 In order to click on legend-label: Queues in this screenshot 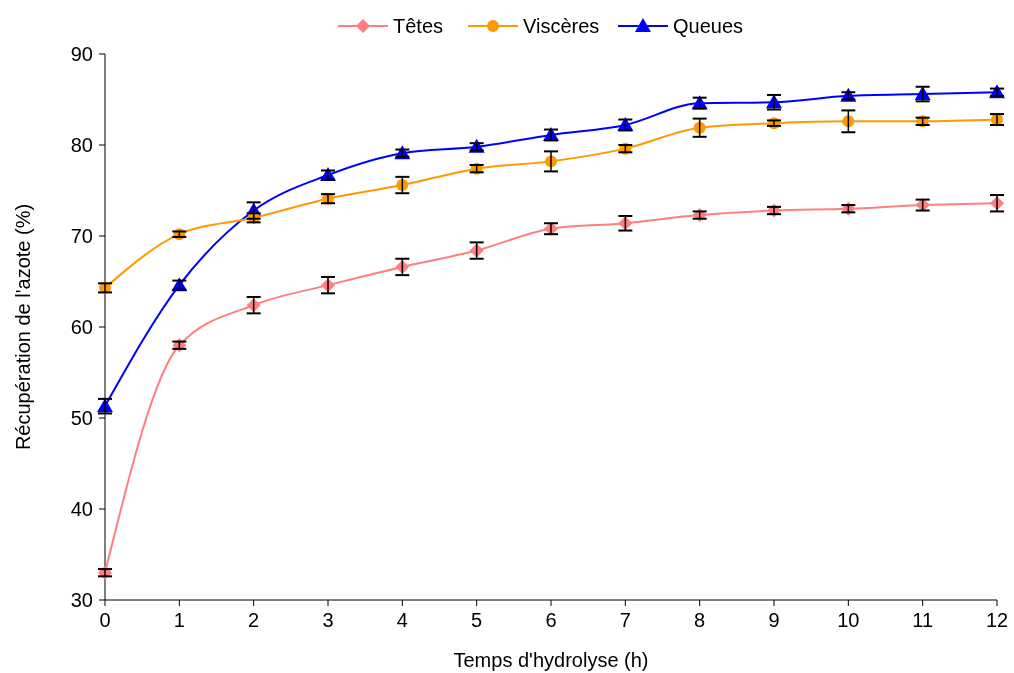, I will do `click(708, 26)`.